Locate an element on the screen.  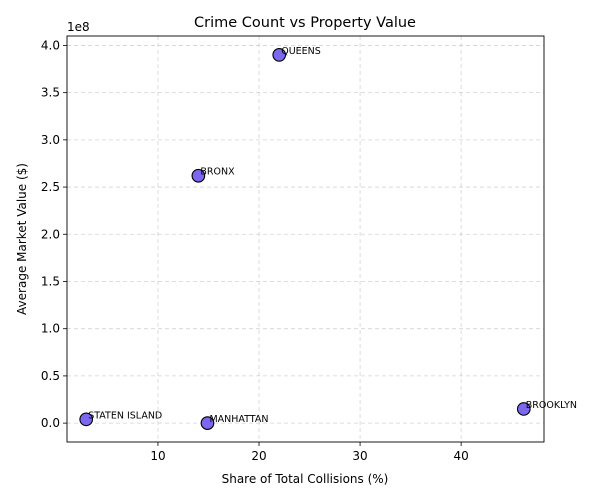
y-tick-label: 1.5 is located at coordinates (50, 281).